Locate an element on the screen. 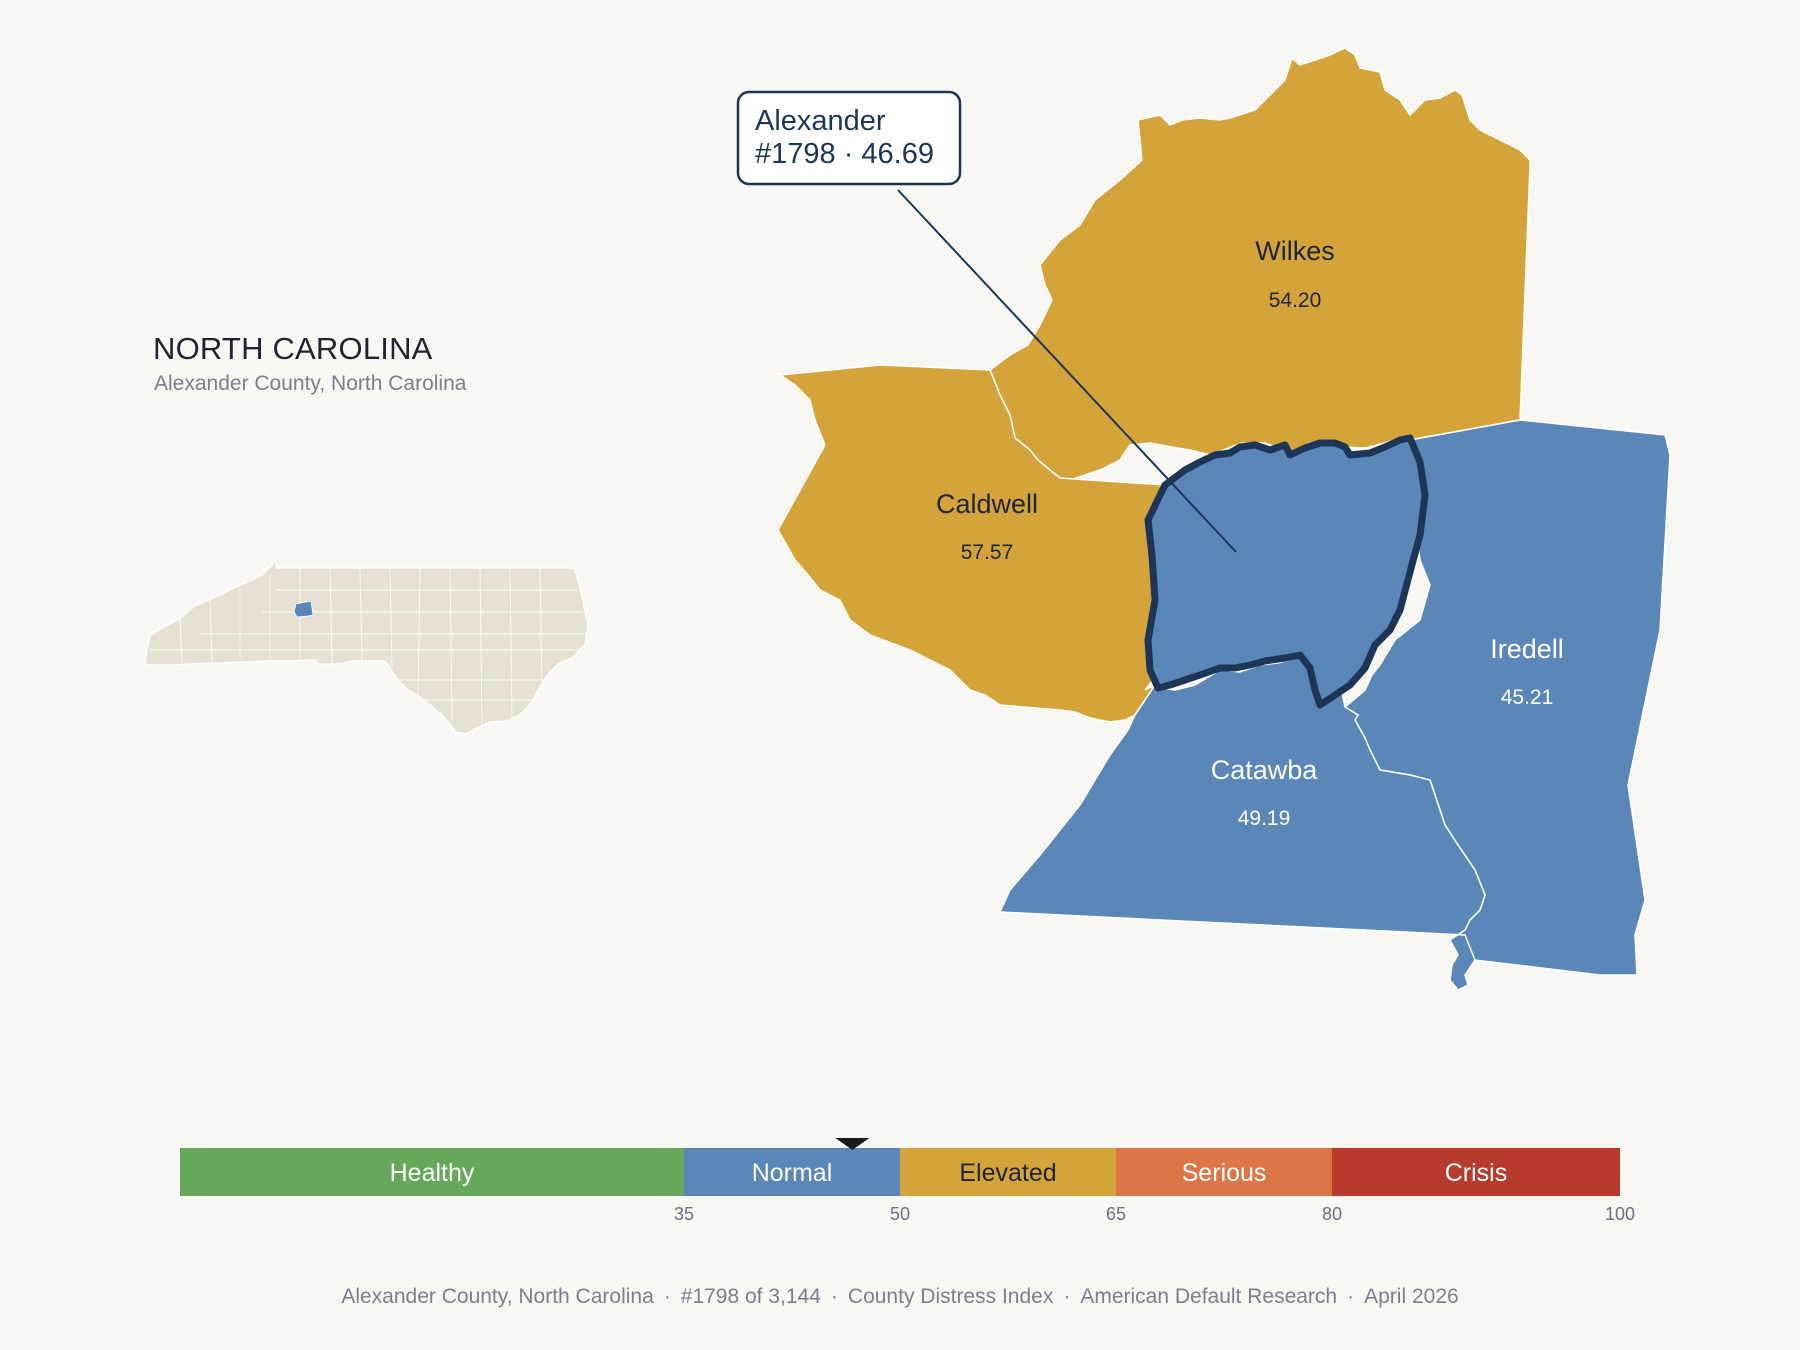 The height and width of the screenshot is (1350, 1800). county-value-caldwell: 57.57 is located at coordinates (987, 552).